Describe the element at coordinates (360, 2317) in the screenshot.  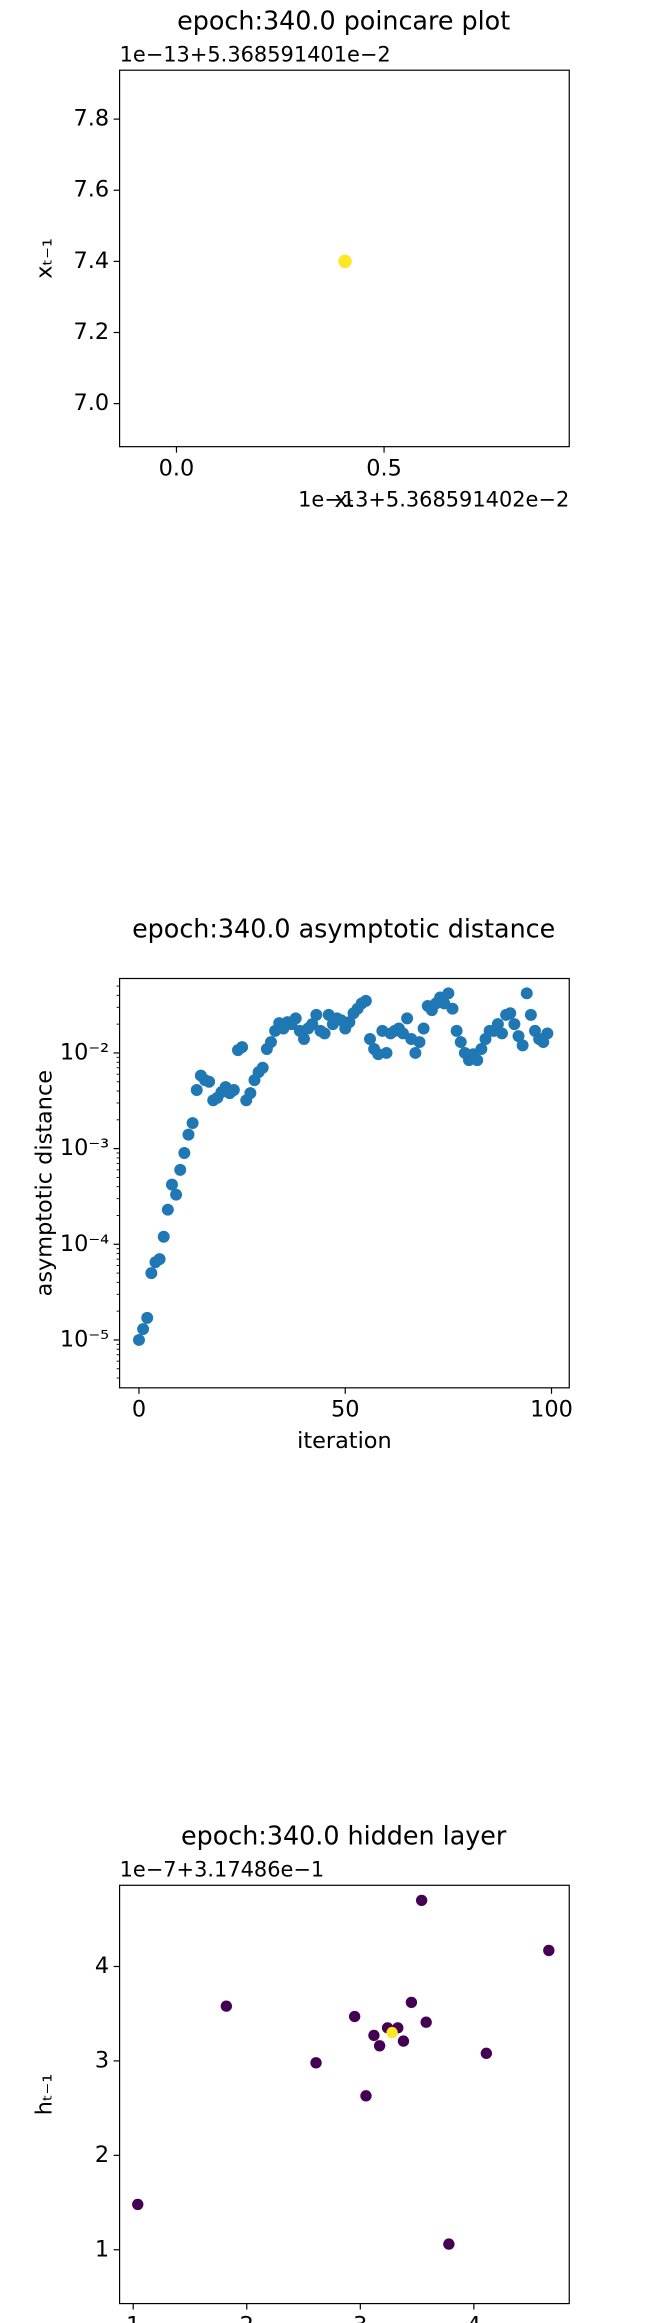
I see `x-tick-label: 3` at that location.